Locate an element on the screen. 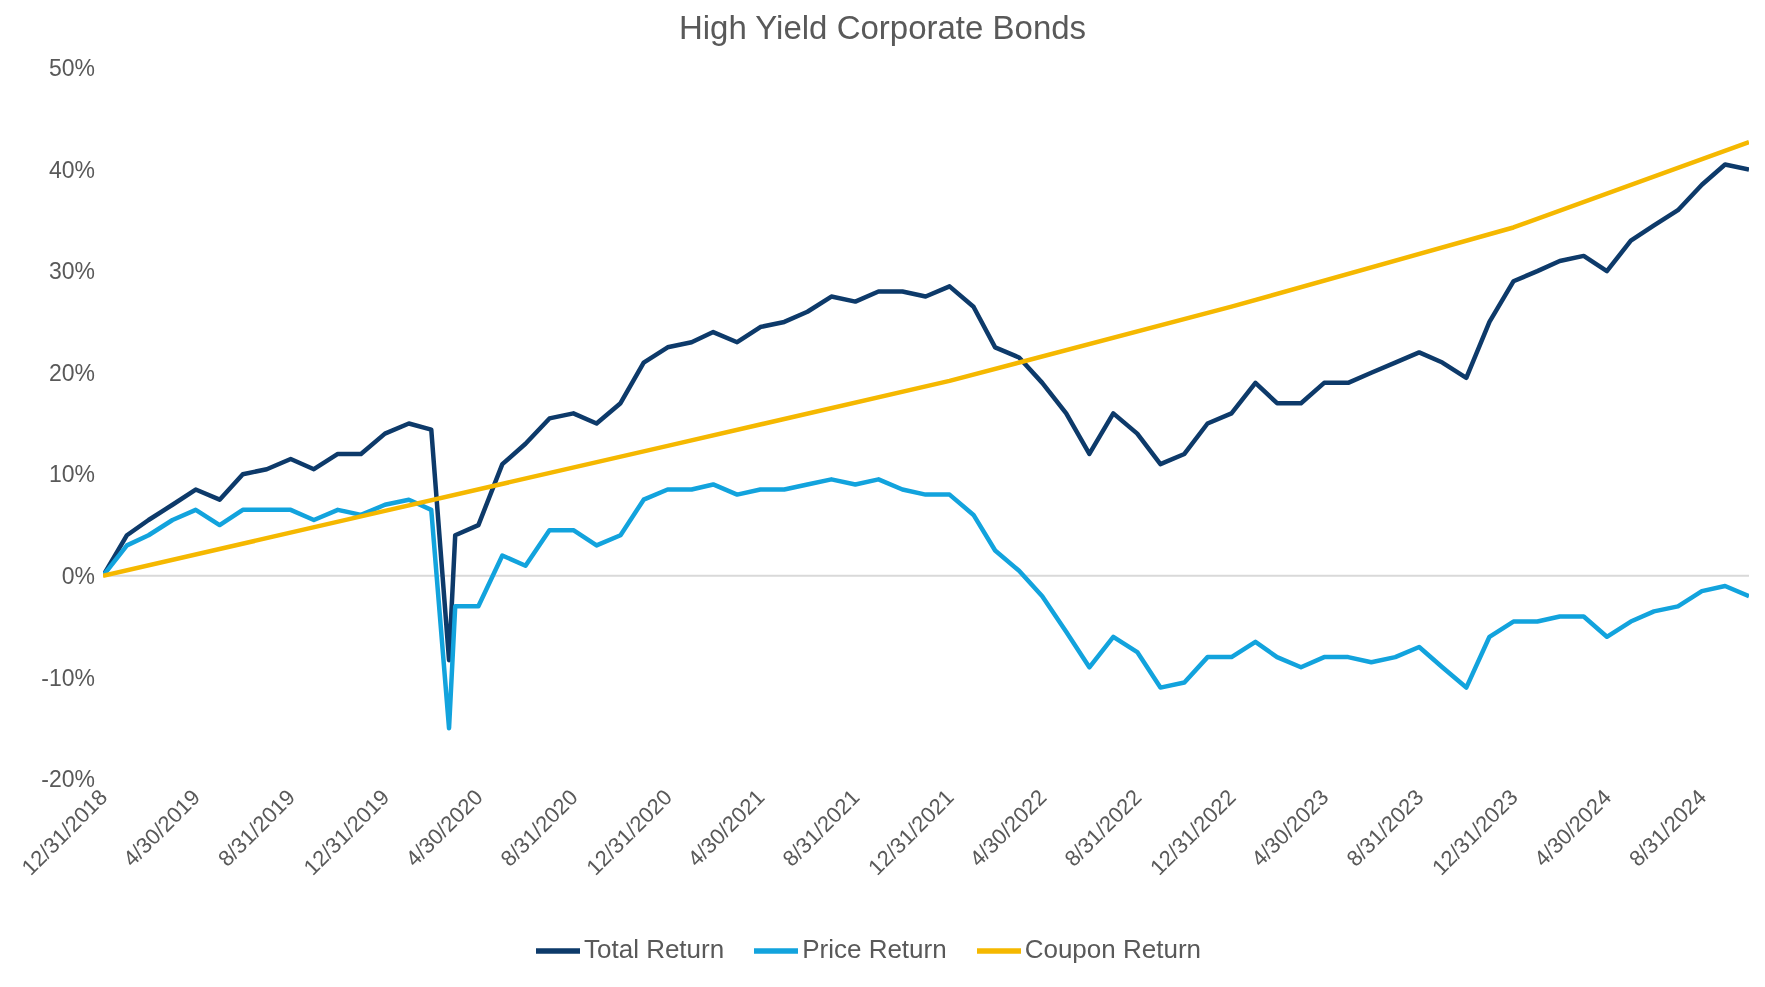  y-tick-label: 50% is located at coordinates (71, 68).